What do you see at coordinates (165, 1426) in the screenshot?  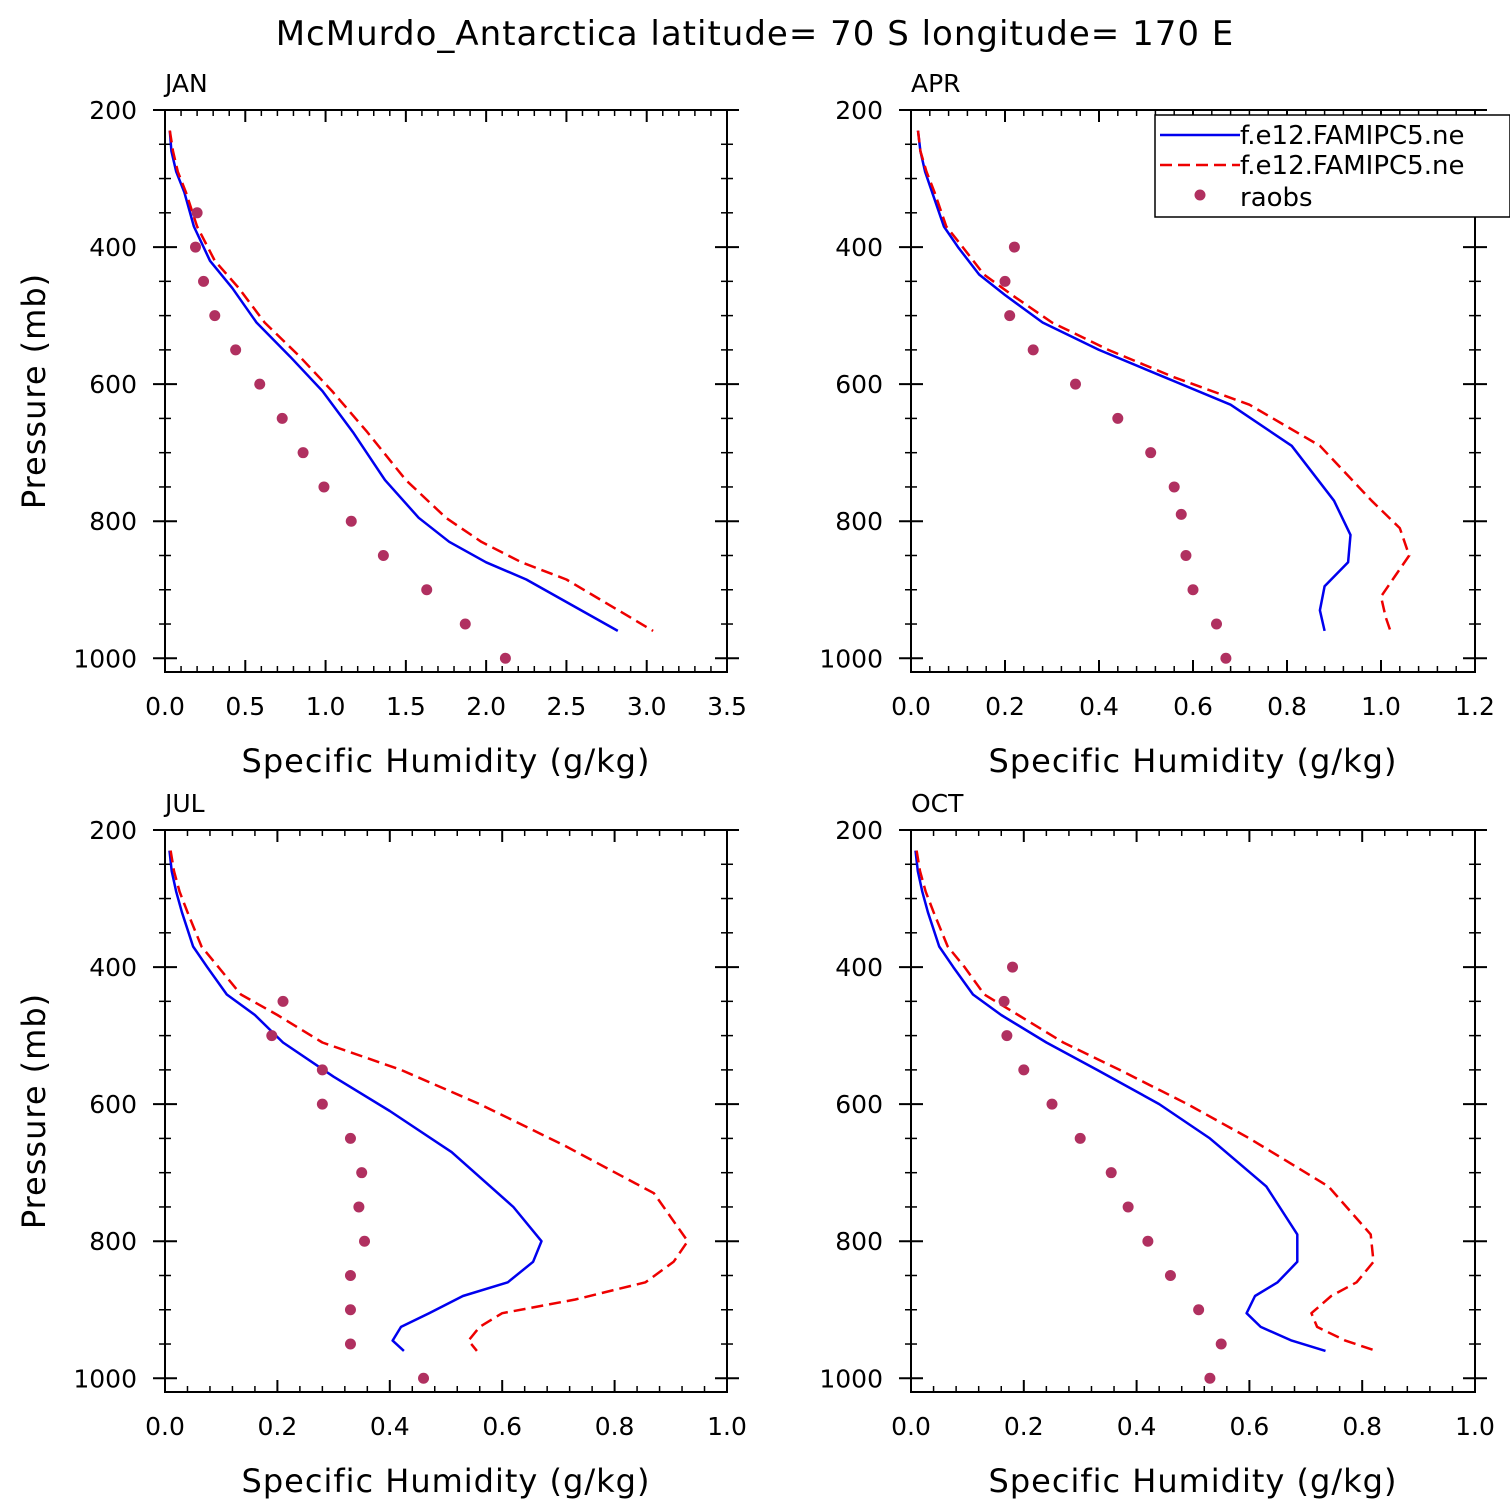 I see `x-tick-label: 0.0` at bounding box center [165, 1426].